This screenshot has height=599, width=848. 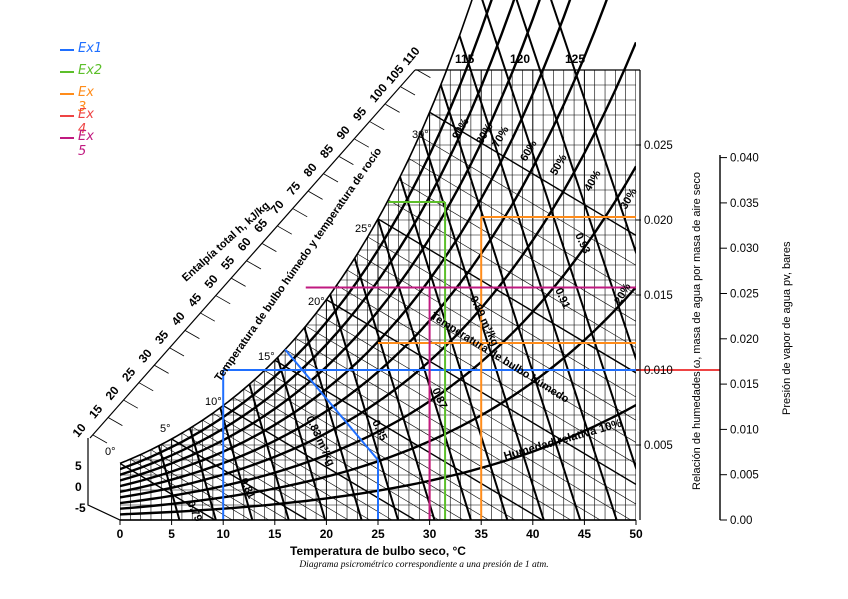 What do you see at coordinates (327, 534) in the screenshot?
I see `x-tick-label: 20` at bounding box center [327, 534].